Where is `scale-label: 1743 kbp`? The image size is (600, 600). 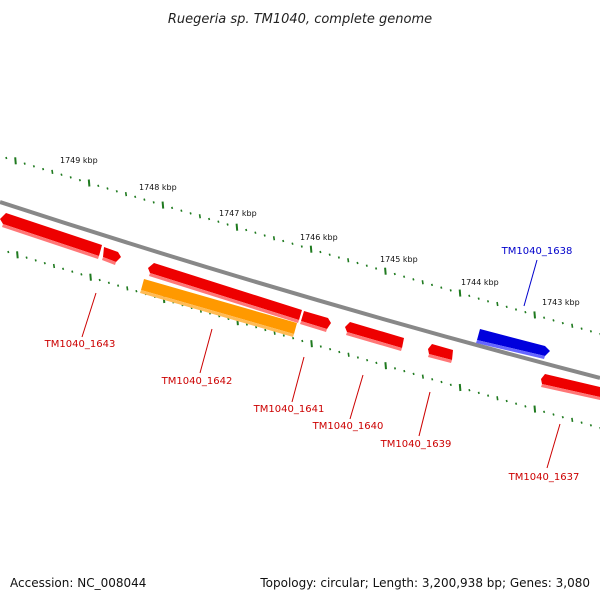
scale-label: 1743 kbp is located at coordinates (561, 302).